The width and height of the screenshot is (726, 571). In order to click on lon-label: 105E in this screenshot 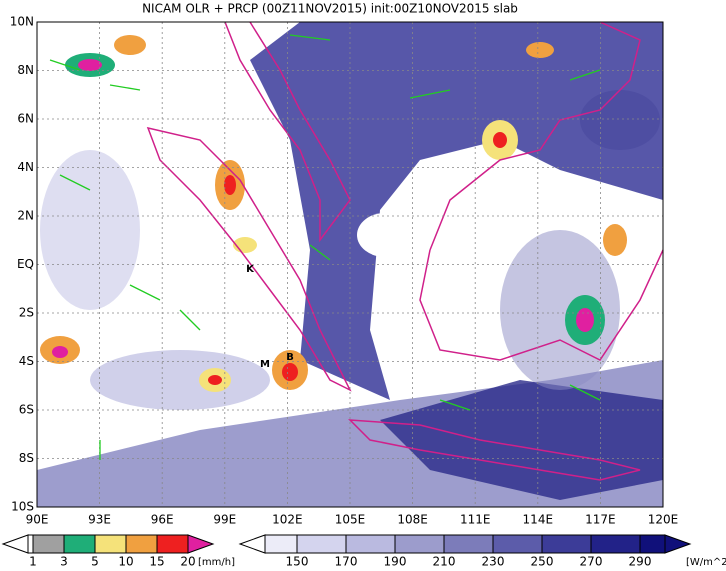, I will do `click(350, 520)`.